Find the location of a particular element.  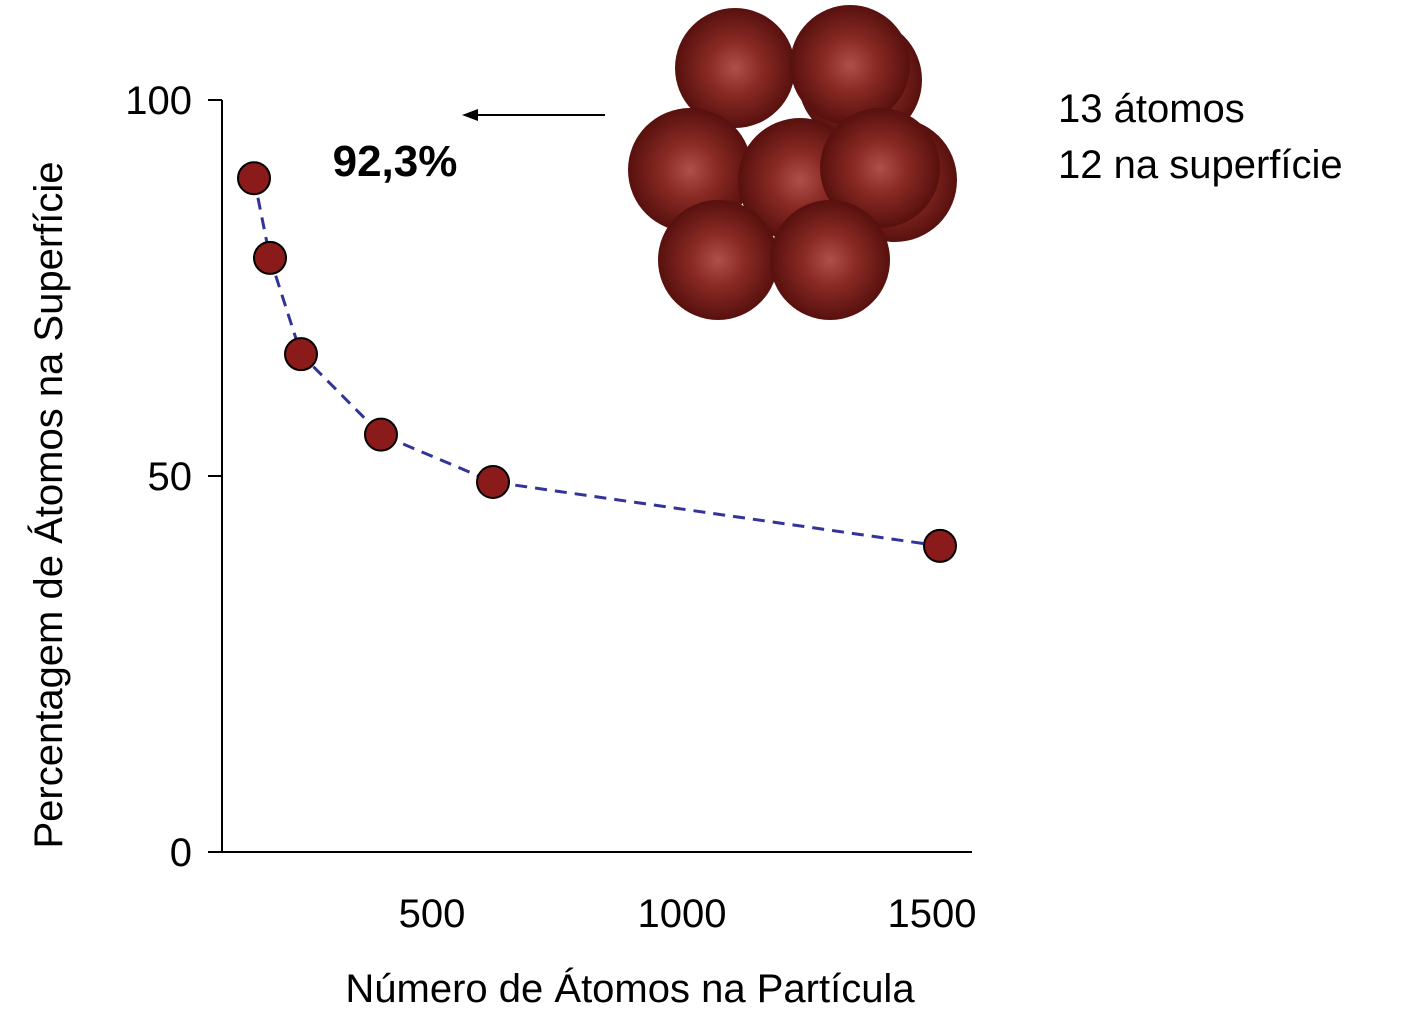

y-axis-label: Percentagem de Átomos na Superfície is located at coordinates (48, 504).